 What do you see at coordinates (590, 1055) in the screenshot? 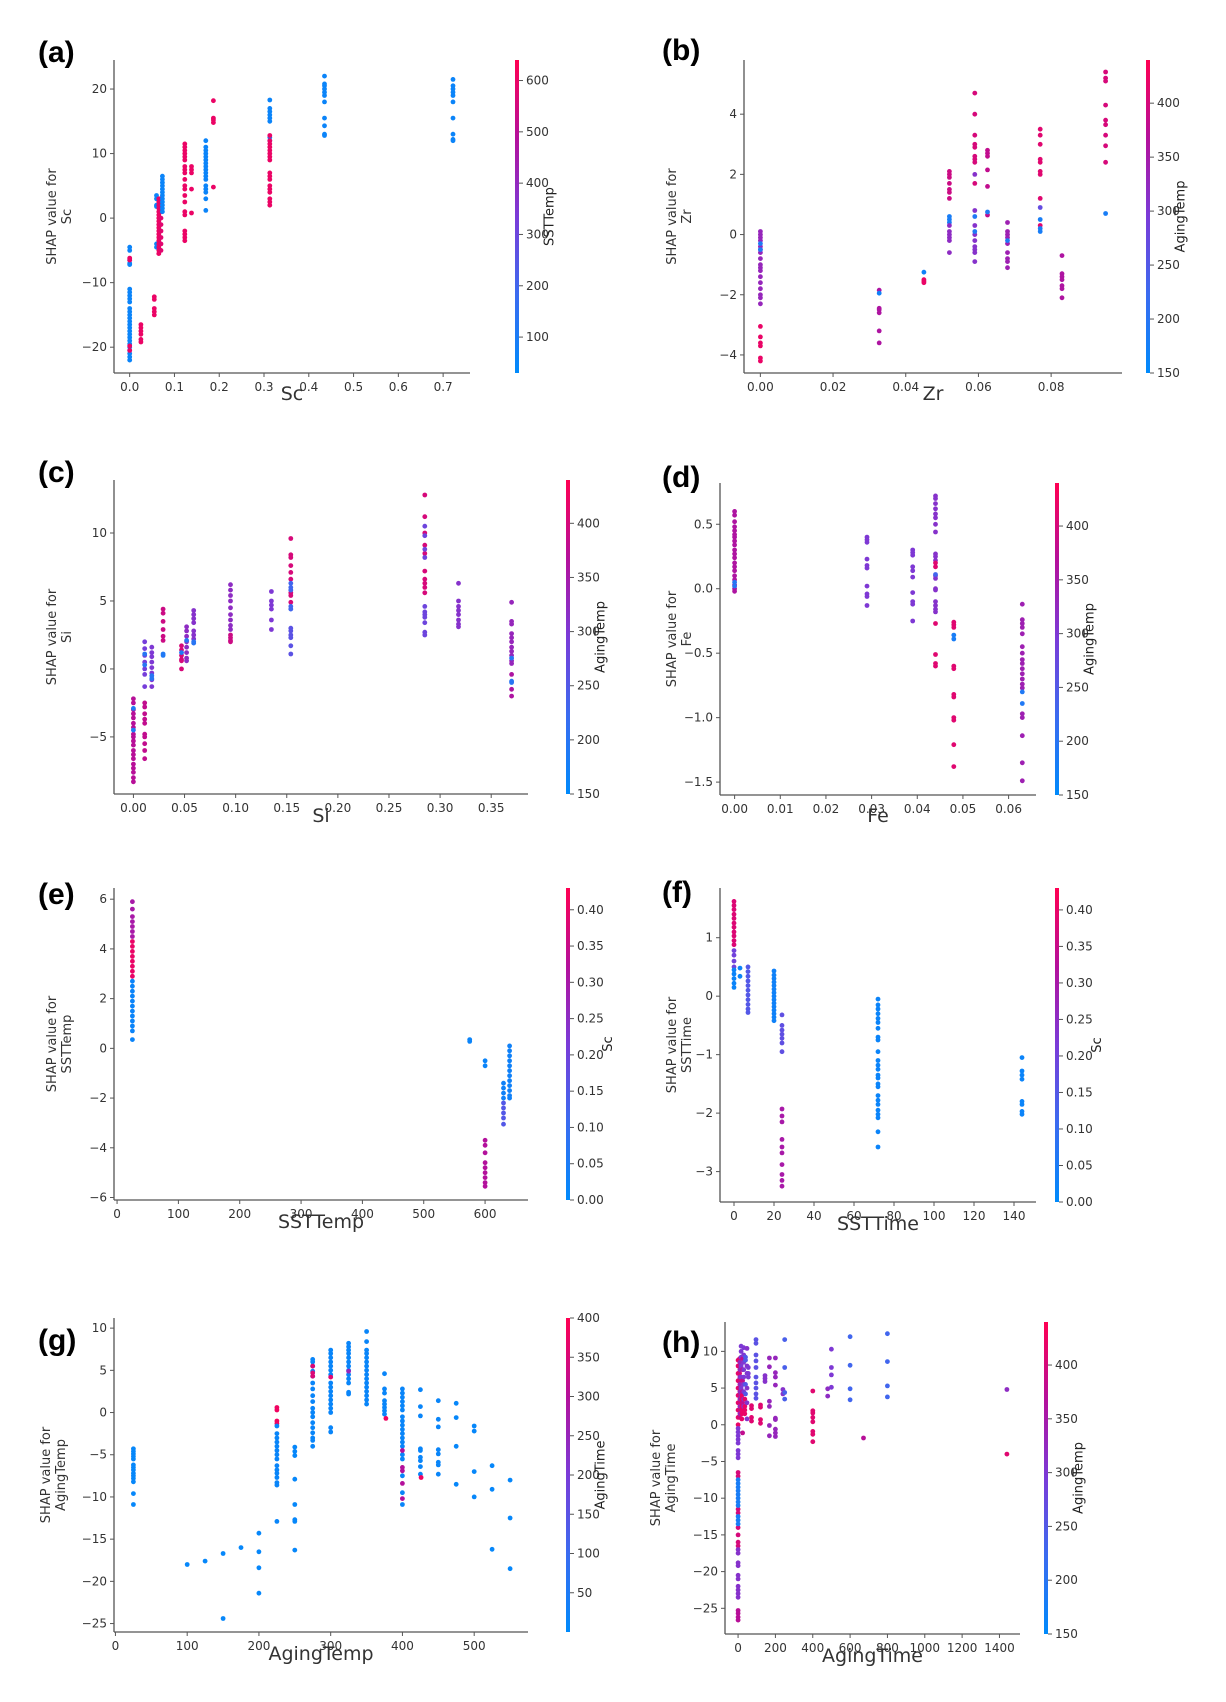
I see `colorbar-tick-label: 0.20` at bounding box center [590, 1055].